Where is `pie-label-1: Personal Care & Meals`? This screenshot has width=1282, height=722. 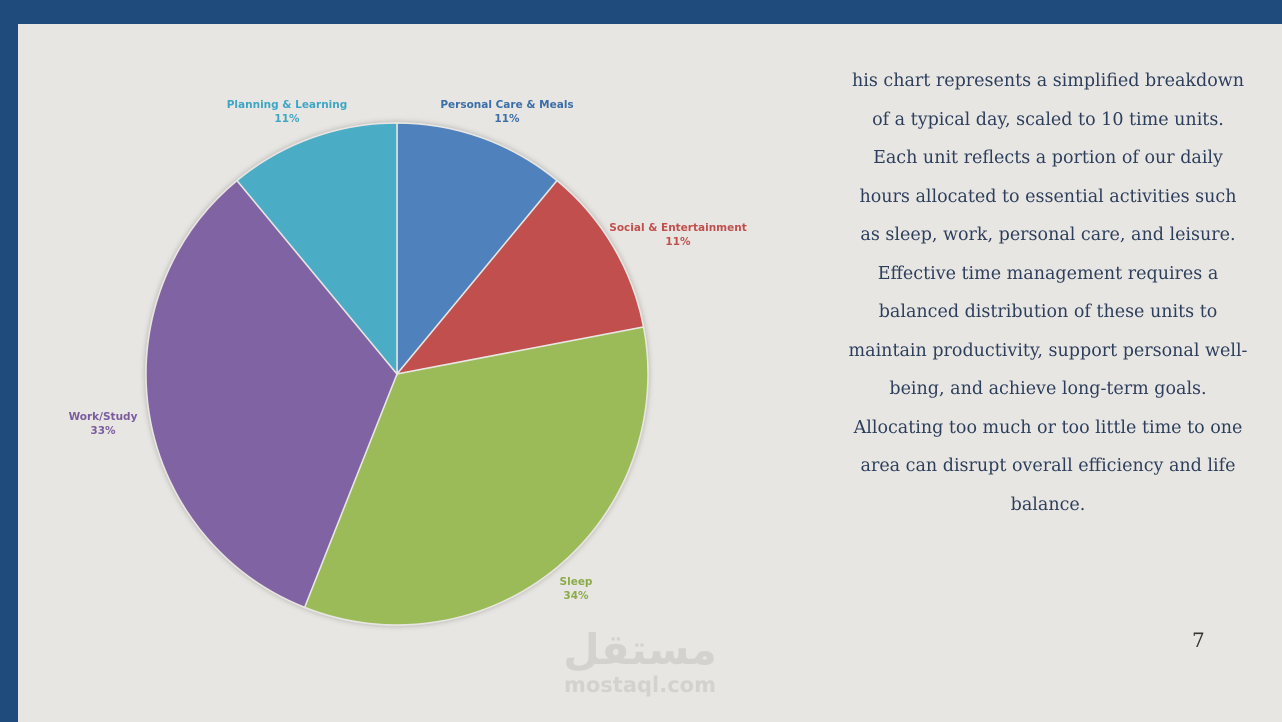 pie-label-1: Personal Care & Meals is located at coordinates (506, 105).